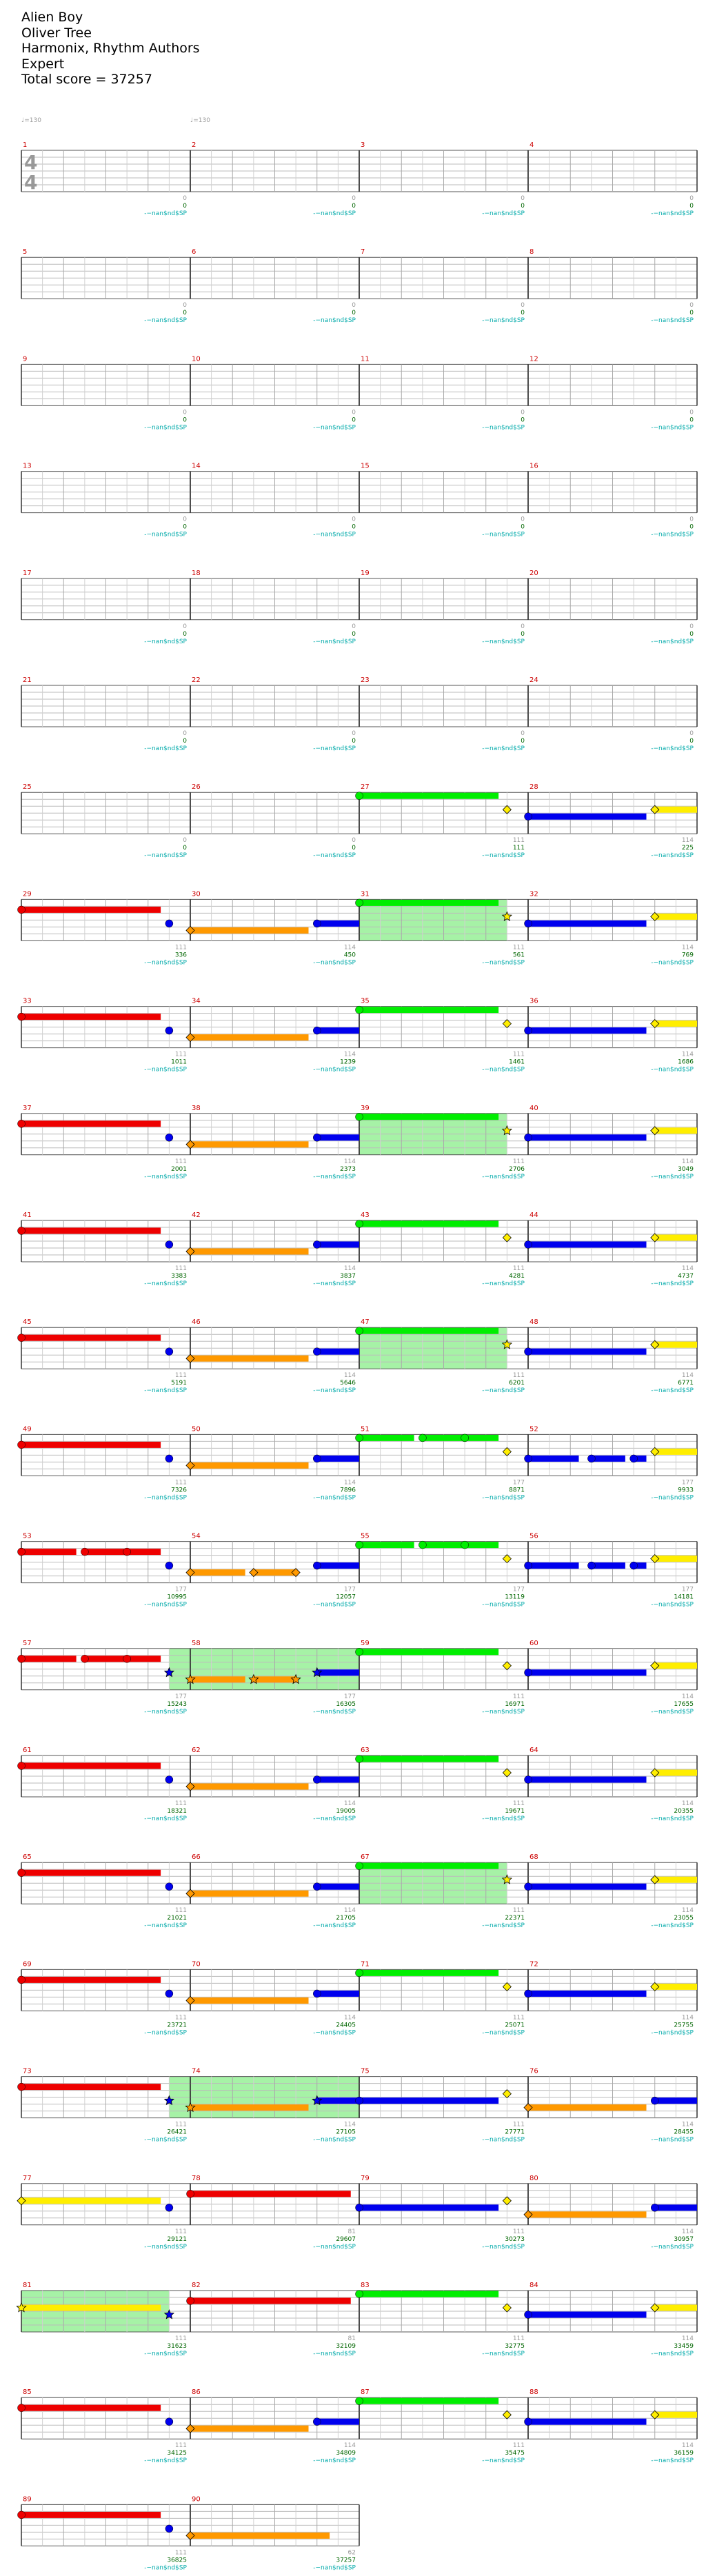 The width and height of the screenshot is (706, 2576). I want to click on measure-number: 52, so click(534, 1429).